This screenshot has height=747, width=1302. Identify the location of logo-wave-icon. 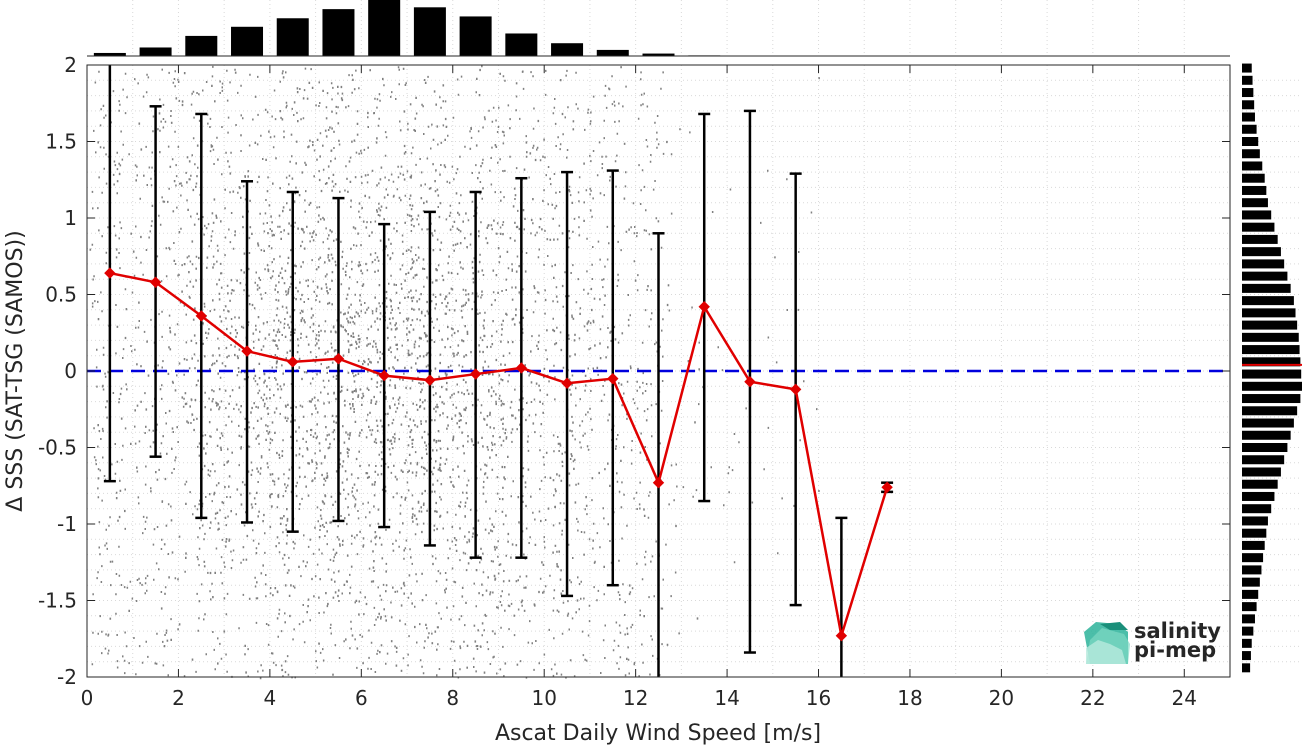
(1107, 643).